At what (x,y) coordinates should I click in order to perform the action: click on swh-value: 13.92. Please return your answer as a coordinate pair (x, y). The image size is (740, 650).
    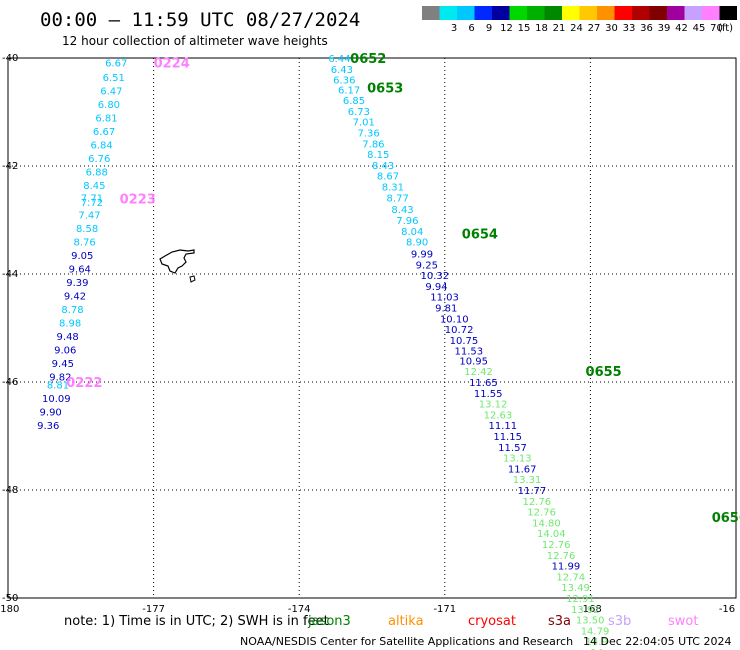
    Looking at the image, I should click on (585, 610).